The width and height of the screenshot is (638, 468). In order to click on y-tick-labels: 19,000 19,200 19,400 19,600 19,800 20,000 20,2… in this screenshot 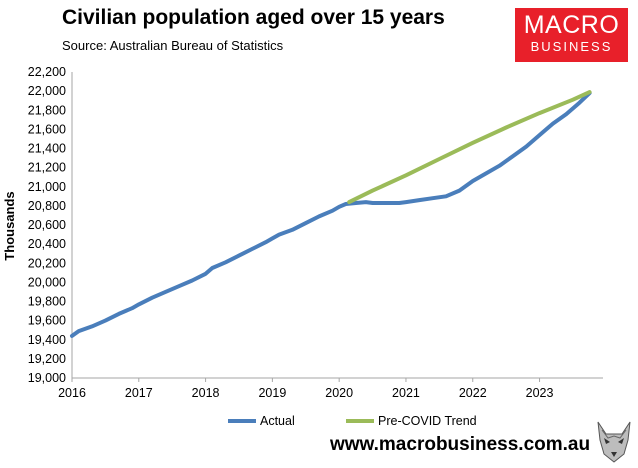, I will do `click(47, 225)`.